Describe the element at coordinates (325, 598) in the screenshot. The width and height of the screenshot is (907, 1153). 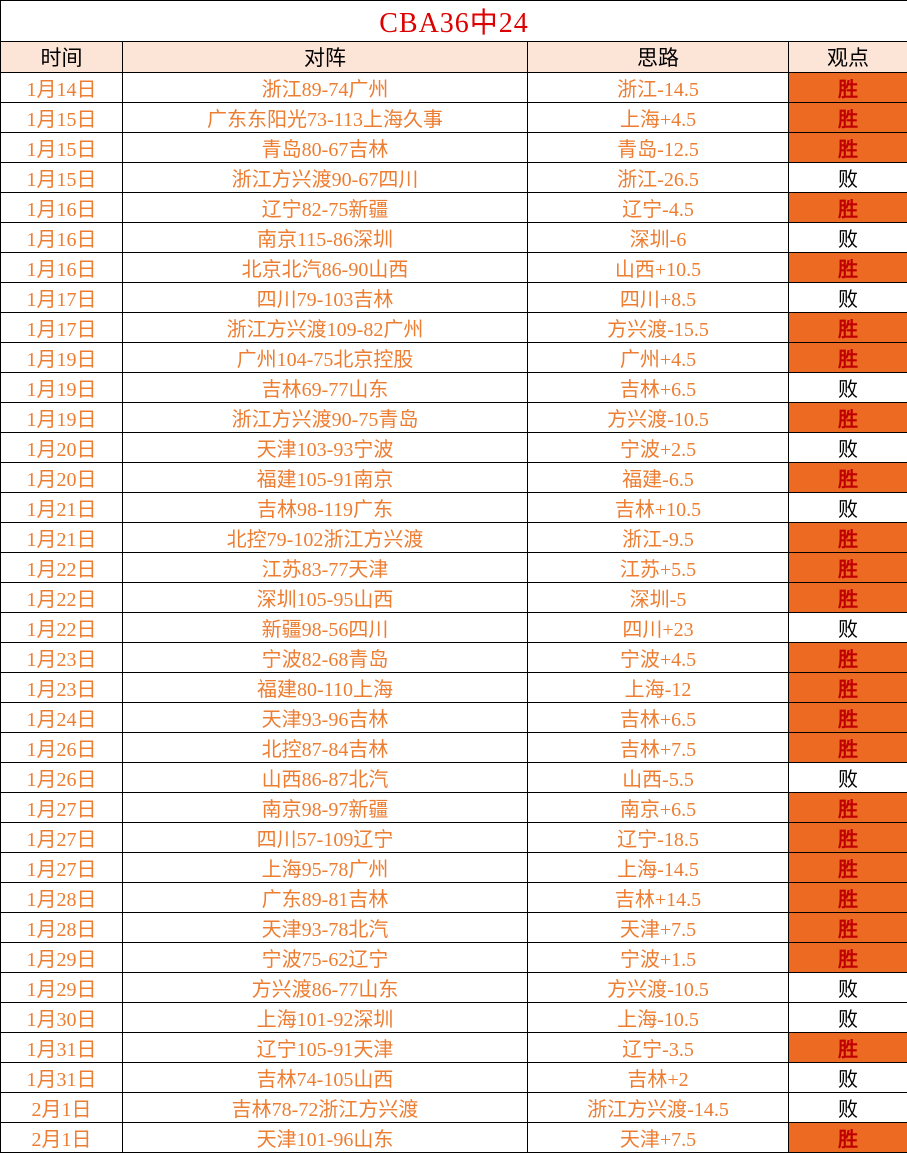
I see `match-cell: 深圳105-95山西` at that location.